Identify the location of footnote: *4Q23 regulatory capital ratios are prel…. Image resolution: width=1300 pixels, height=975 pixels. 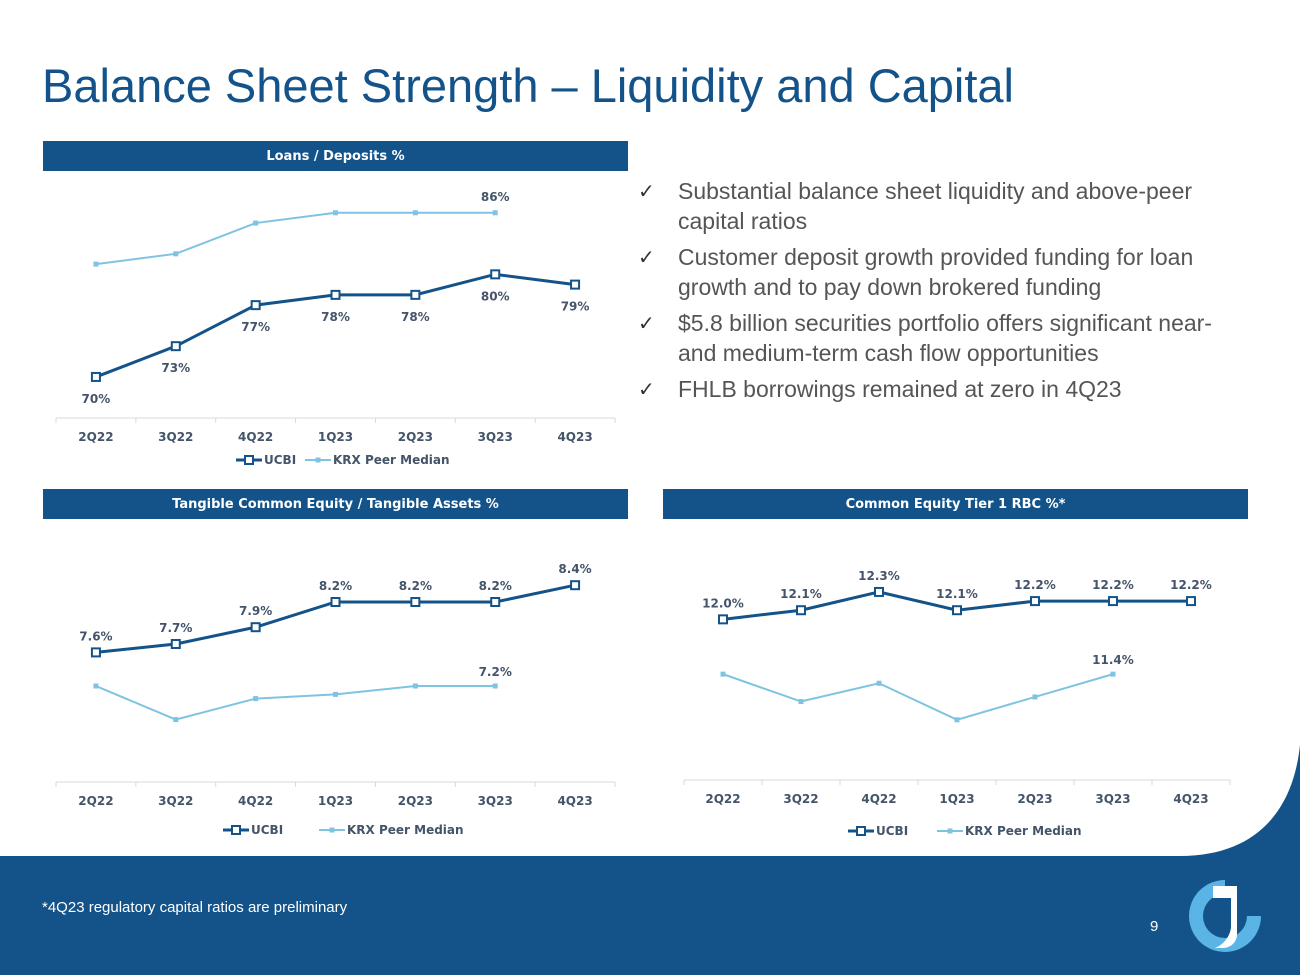
(195, 907).